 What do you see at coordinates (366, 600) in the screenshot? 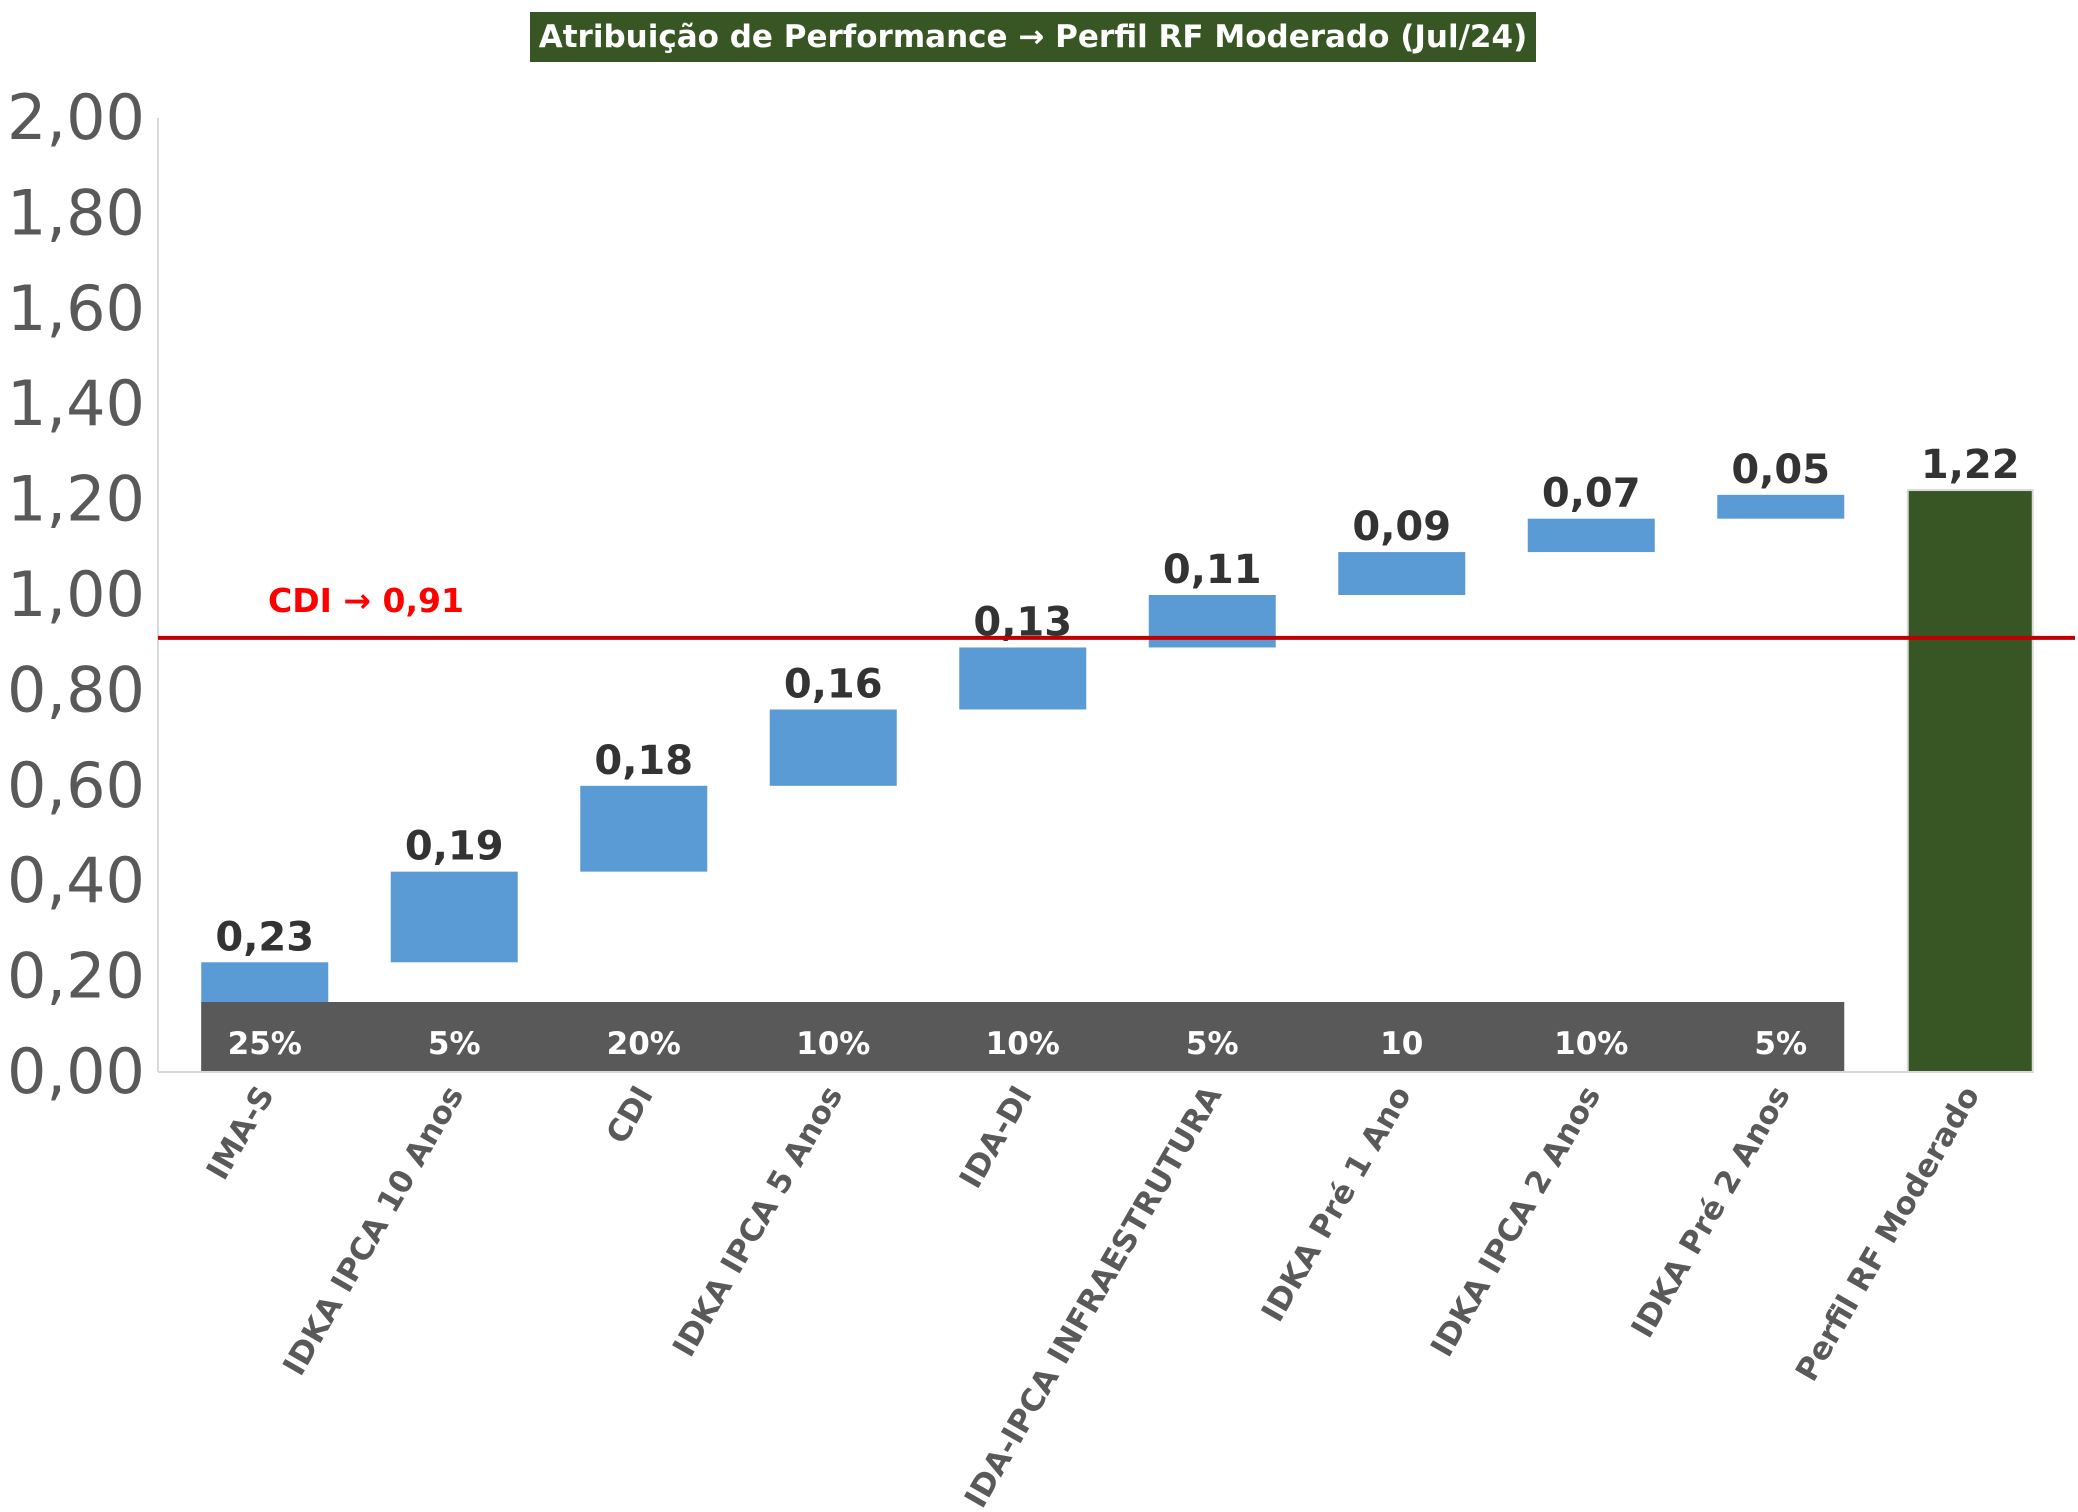
I see `cdi-reference-label: CDI → 0,91` at bounding box center [366, 600].